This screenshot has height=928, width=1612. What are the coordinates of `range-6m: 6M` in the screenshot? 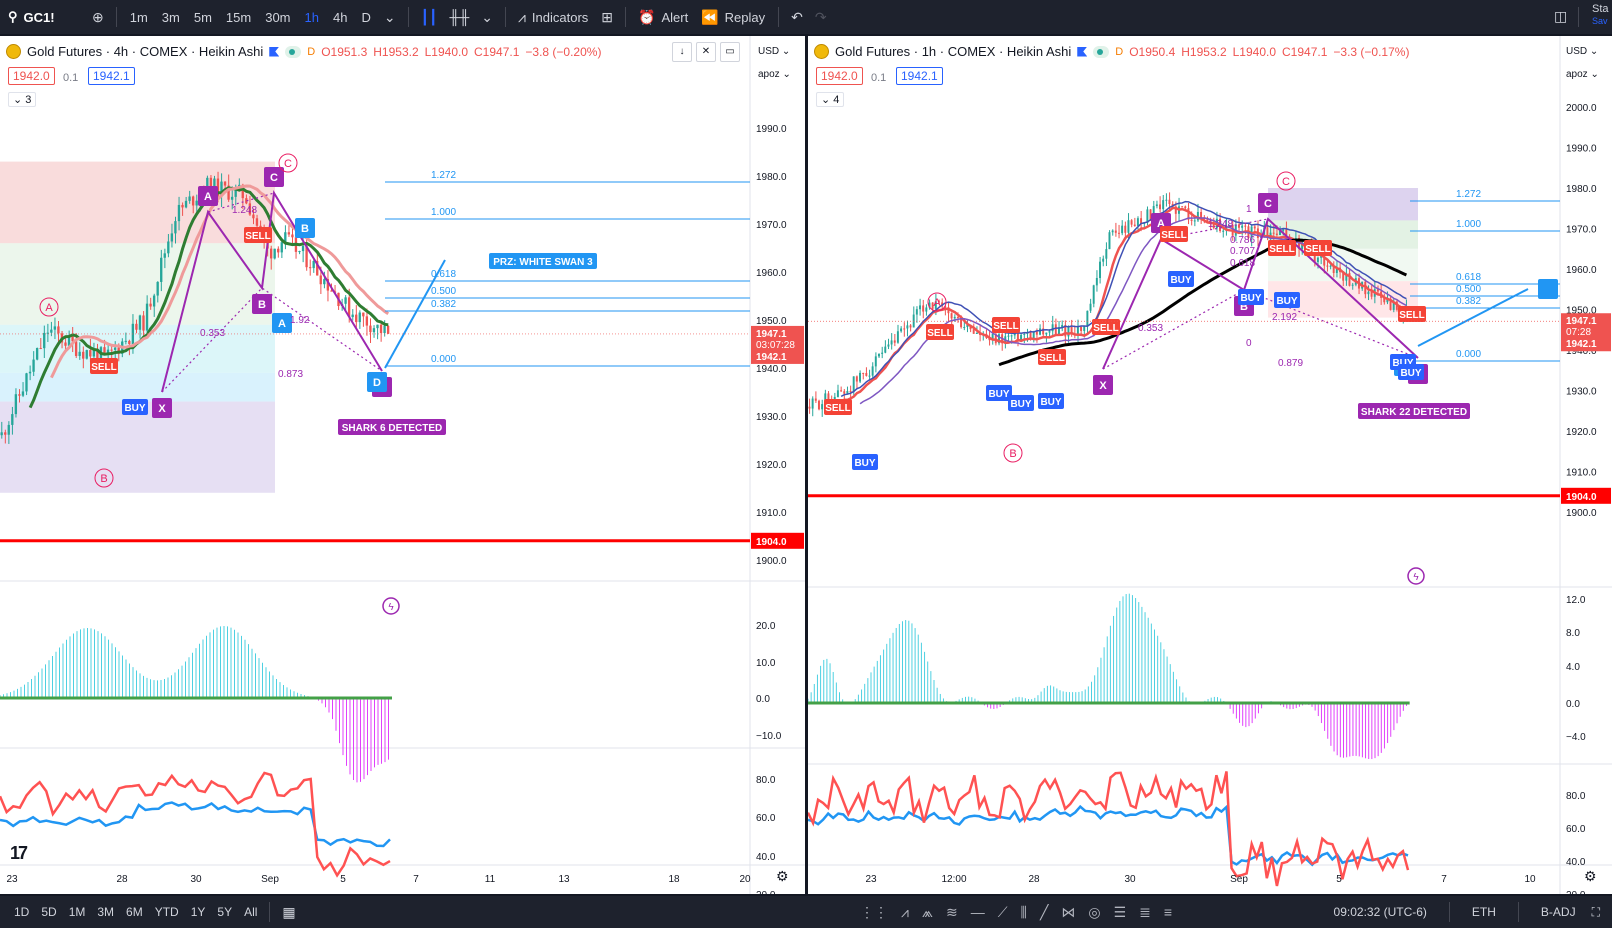 It's located at (134, 912).